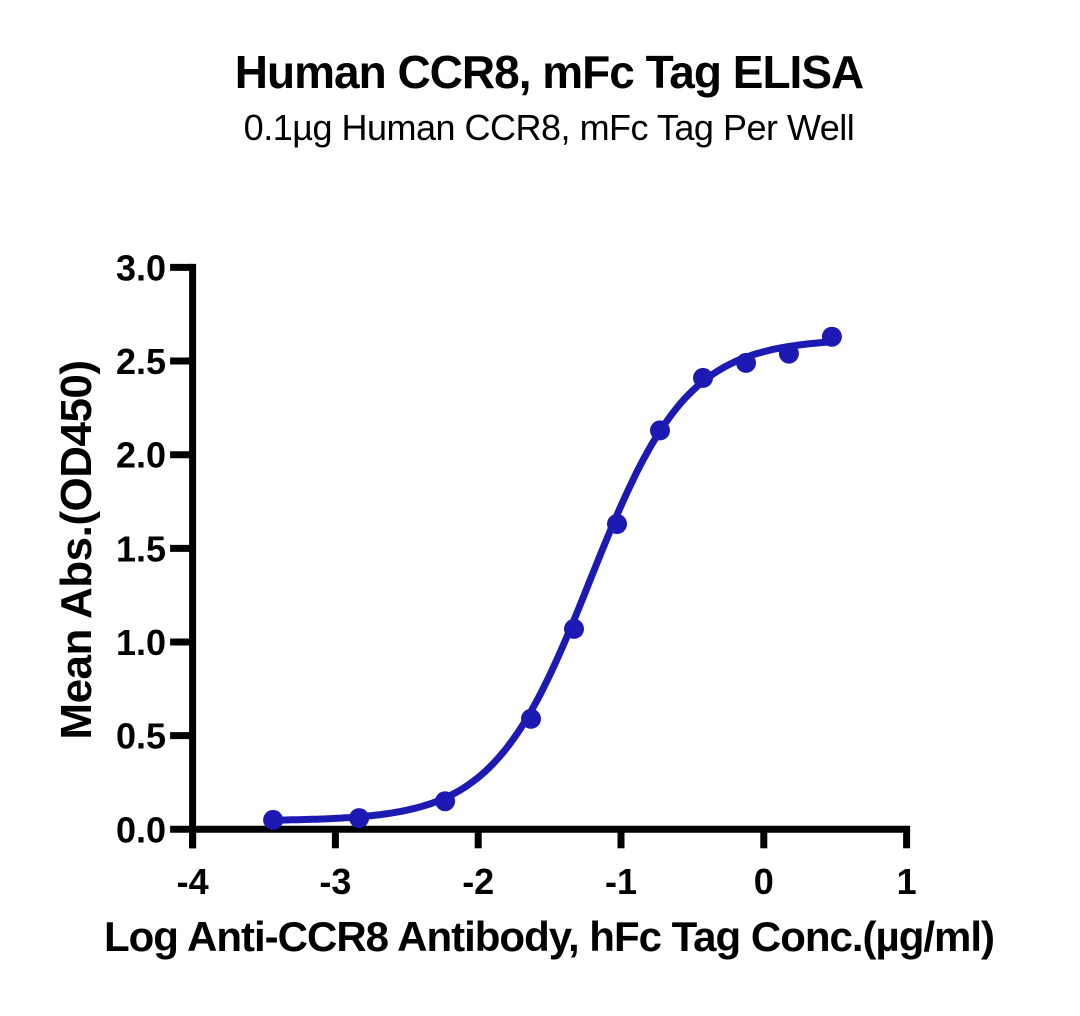 The width and height of the screenshot is (1080, 1016). What do you see at coordinates (621, 881) in the screenshot?
I see `x-tick-label: -1` at bounding box center [621, 881].